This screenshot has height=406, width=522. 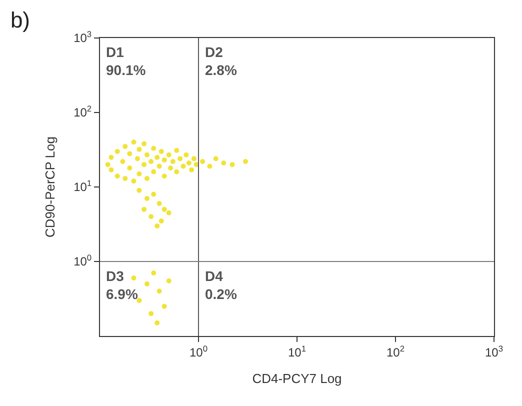 I want to click on y-tick-label: 10$^{0}$, so click(x=83, y=260).